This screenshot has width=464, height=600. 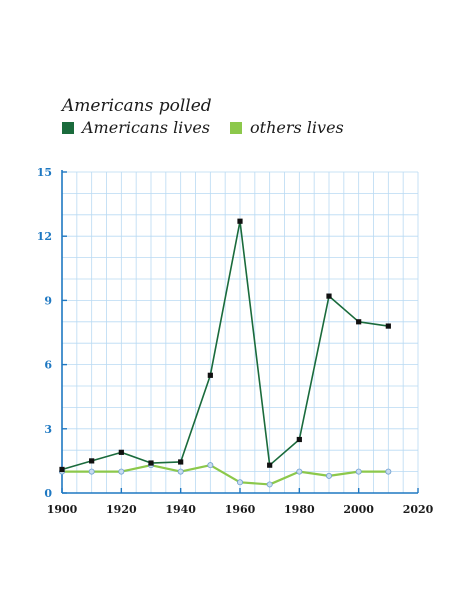 I want to click on legend-item-others: others lives, so click(x=287, y=128).